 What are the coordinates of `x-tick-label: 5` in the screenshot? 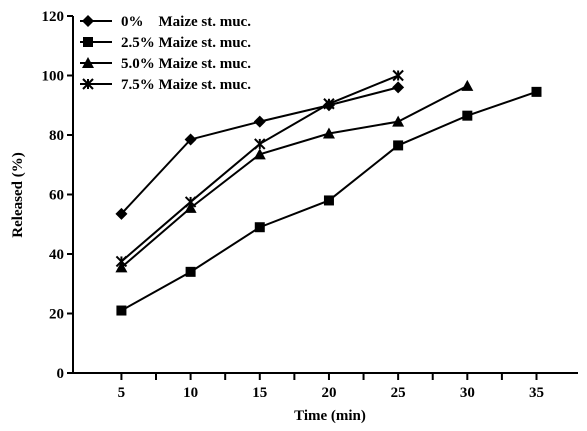 It's located at (122, 393).